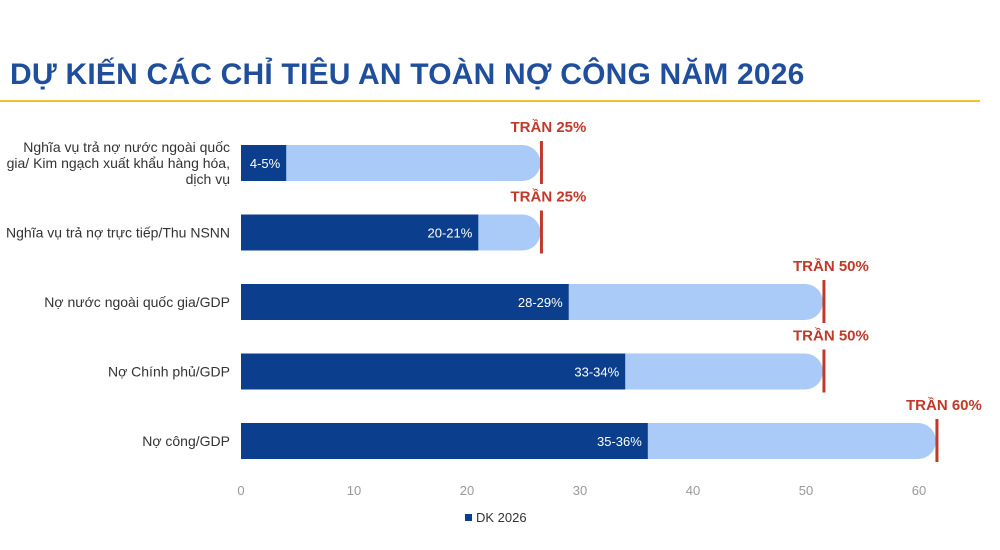 The height and width of the screenshot is (550, 1000). I want to click on category-label-line: Nghĩa vụ trả nợ trực tiếp/Thu NSNN, so click(118, 233).